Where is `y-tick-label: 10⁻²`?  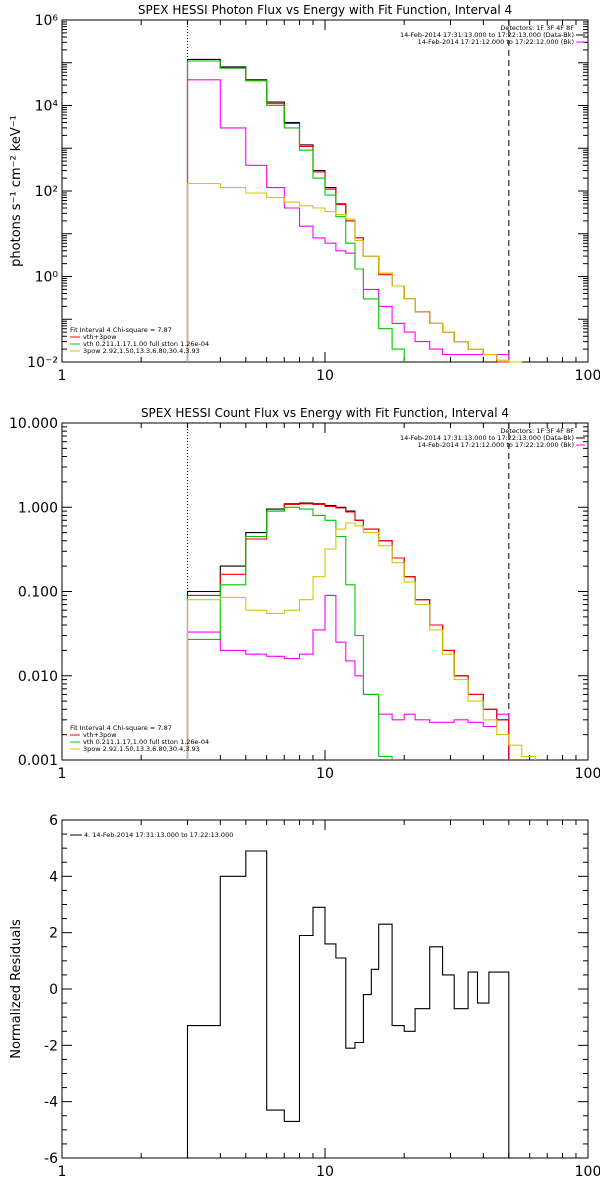
y-tick-label: 10⁻² is located at coordinates (42, 363).